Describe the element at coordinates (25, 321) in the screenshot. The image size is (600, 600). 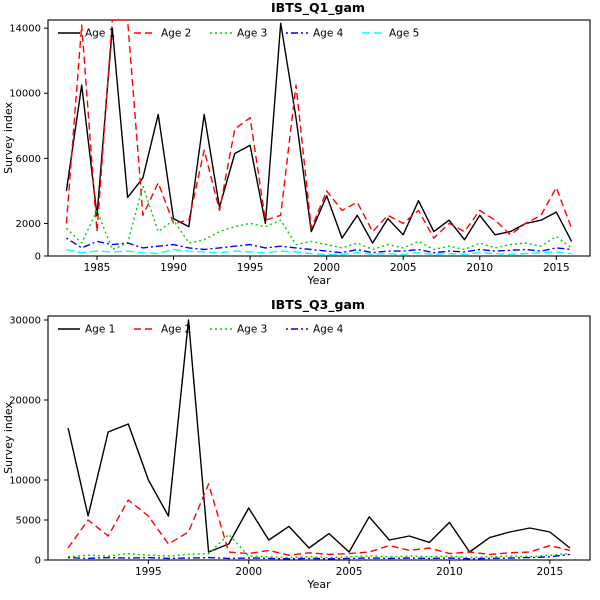
I see `svg-text: 30000` at that location.